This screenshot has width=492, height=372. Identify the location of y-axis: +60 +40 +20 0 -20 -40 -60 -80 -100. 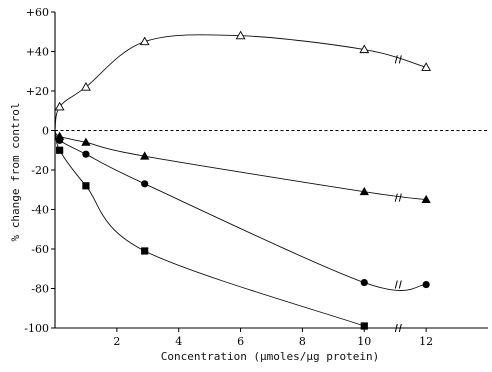
(40, 170).